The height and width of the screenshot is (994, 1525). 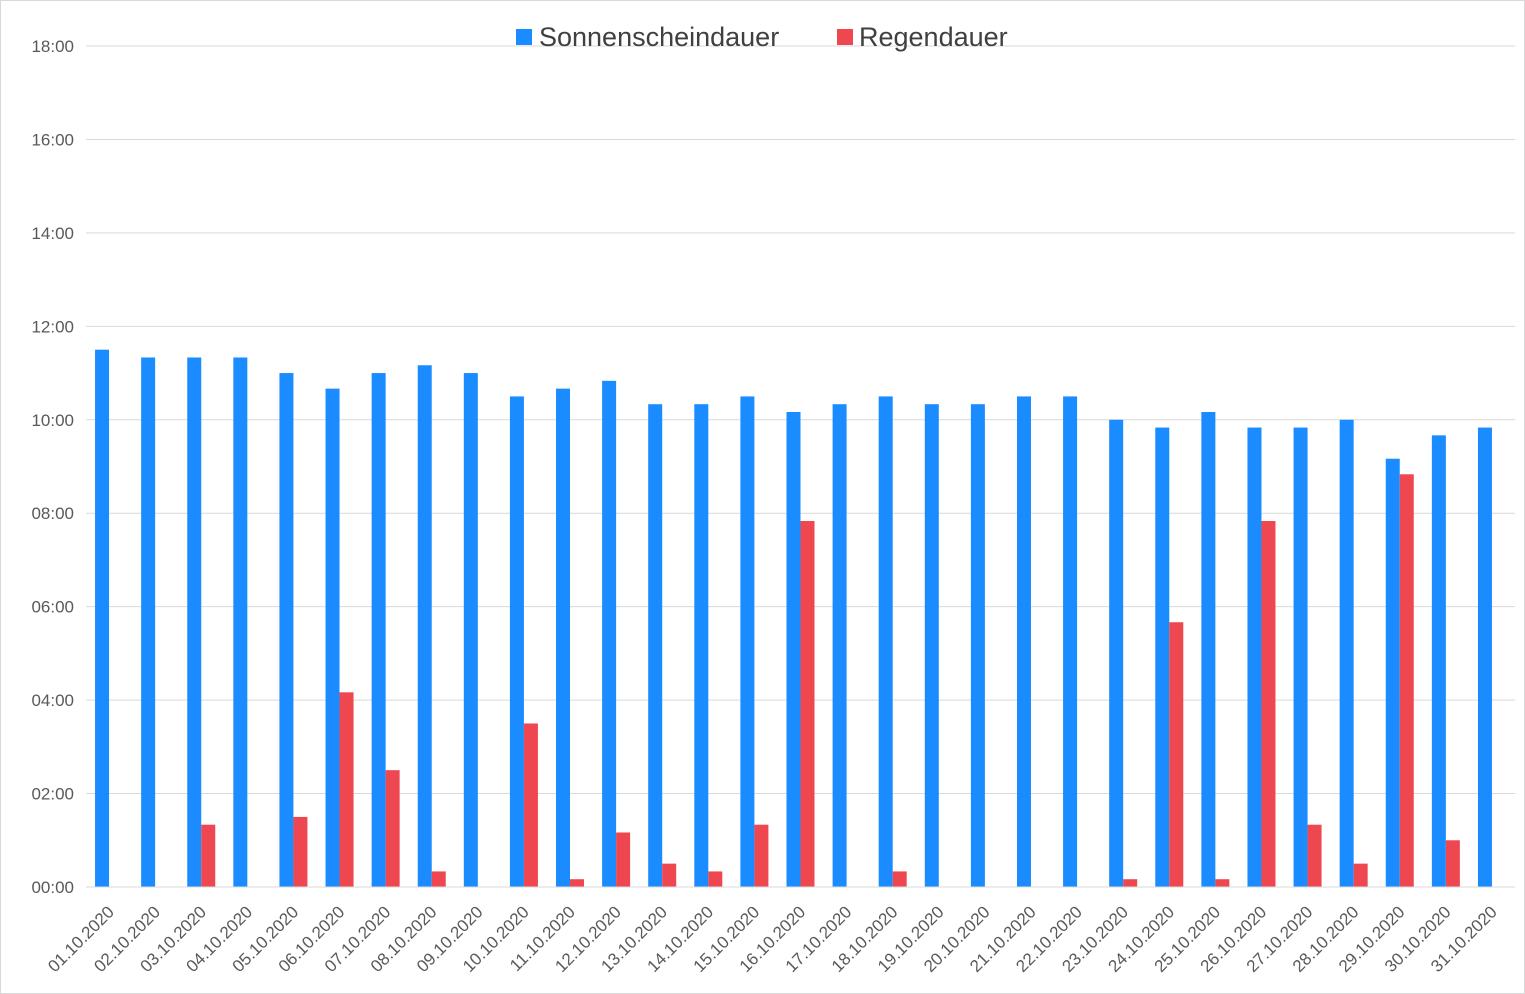 I want to click on y-tick-label: 08:00, so click(x=52, y=513).